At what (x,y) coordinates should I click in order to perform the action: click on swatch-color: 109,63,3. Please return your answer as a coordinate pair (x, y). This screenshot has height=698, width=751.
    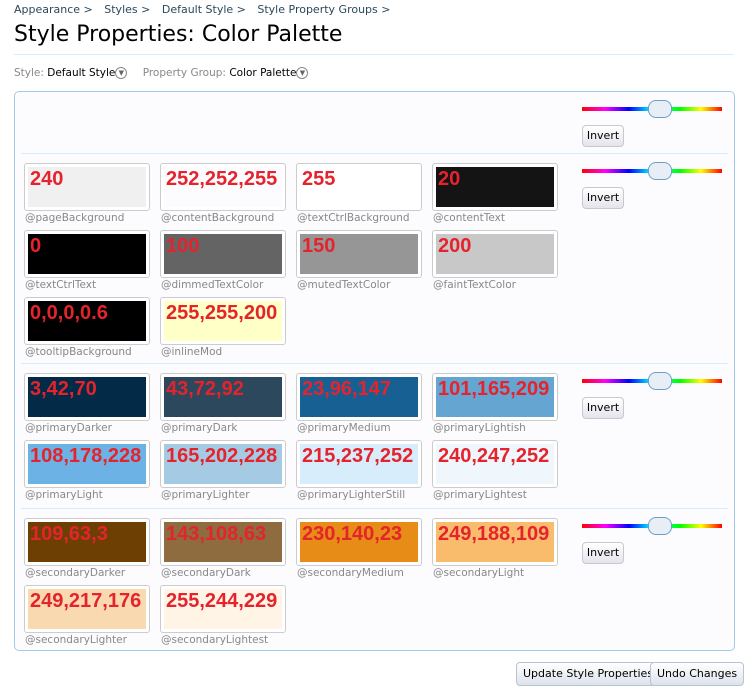
    Looking at the image, I should click on (87, 542).